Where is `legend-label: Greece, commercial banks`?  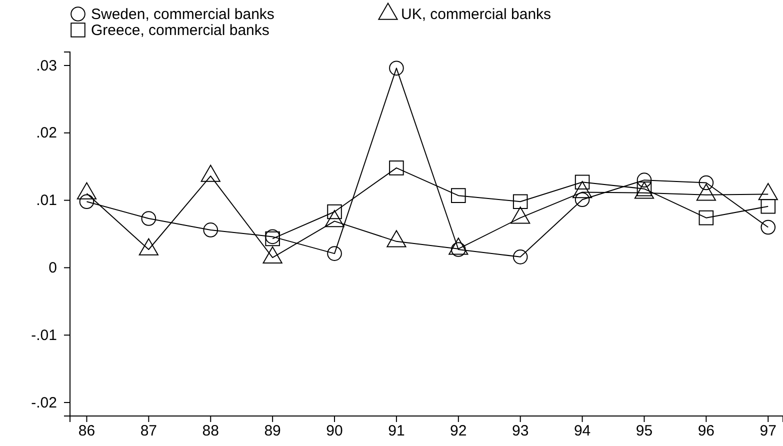
legend-label: Greece, commercial banks is located at coordinates (180, 30).